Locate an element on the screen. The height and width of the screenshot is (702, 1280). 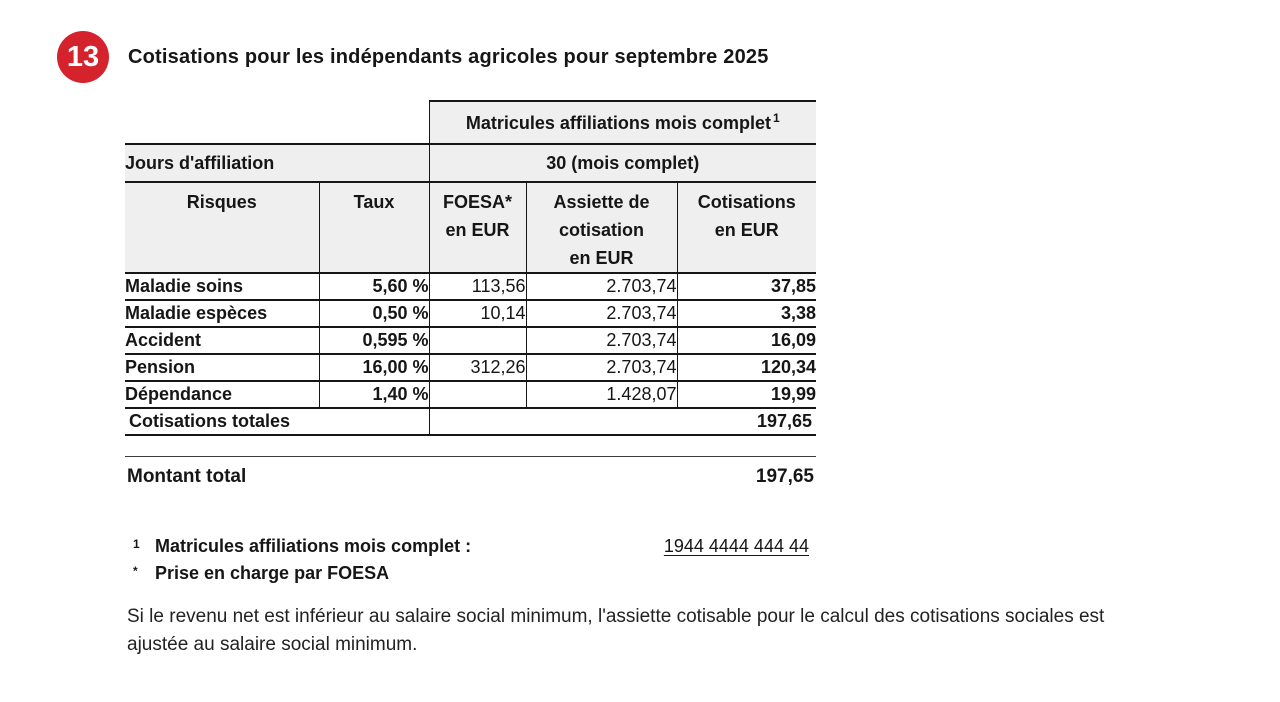
totals-row: Cotisations totales 197,65 is located at coordinates (471, 422).